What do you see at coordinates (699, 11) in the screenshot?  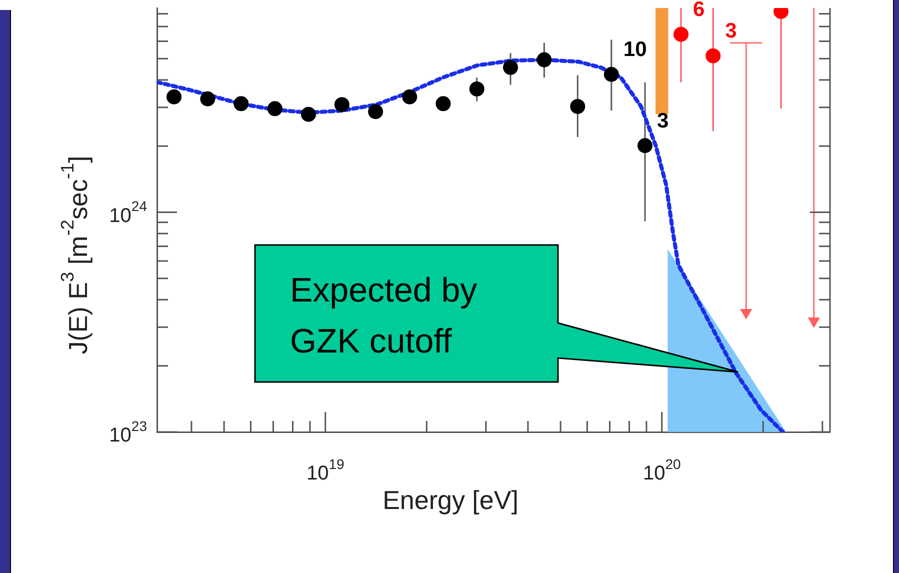 I see `annotation: 6` at bounding box center [699, 11].